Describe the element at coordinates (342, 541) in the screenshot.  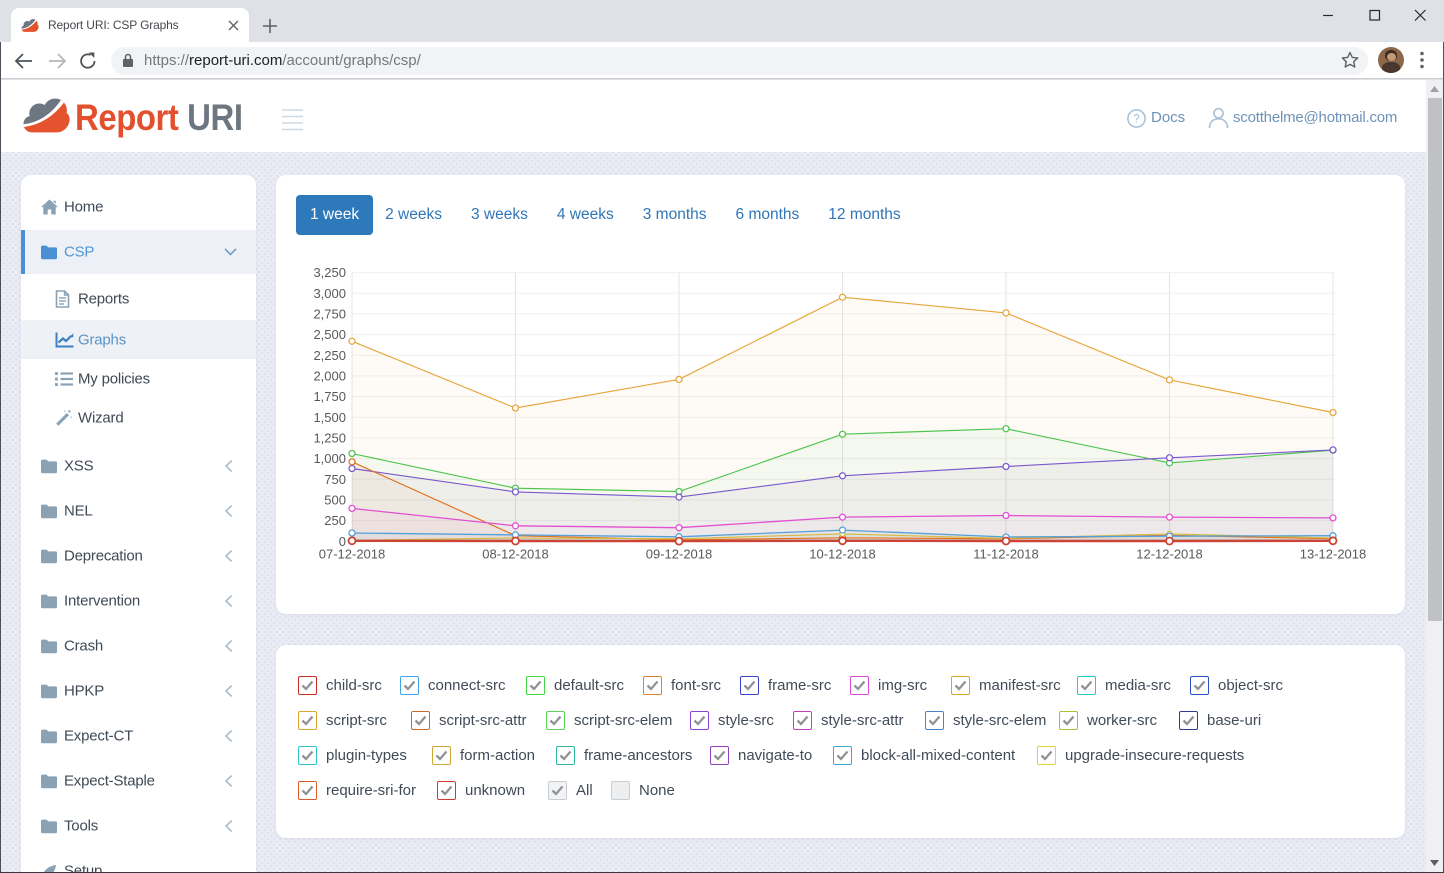
I see `svg-text: 0` at that location.